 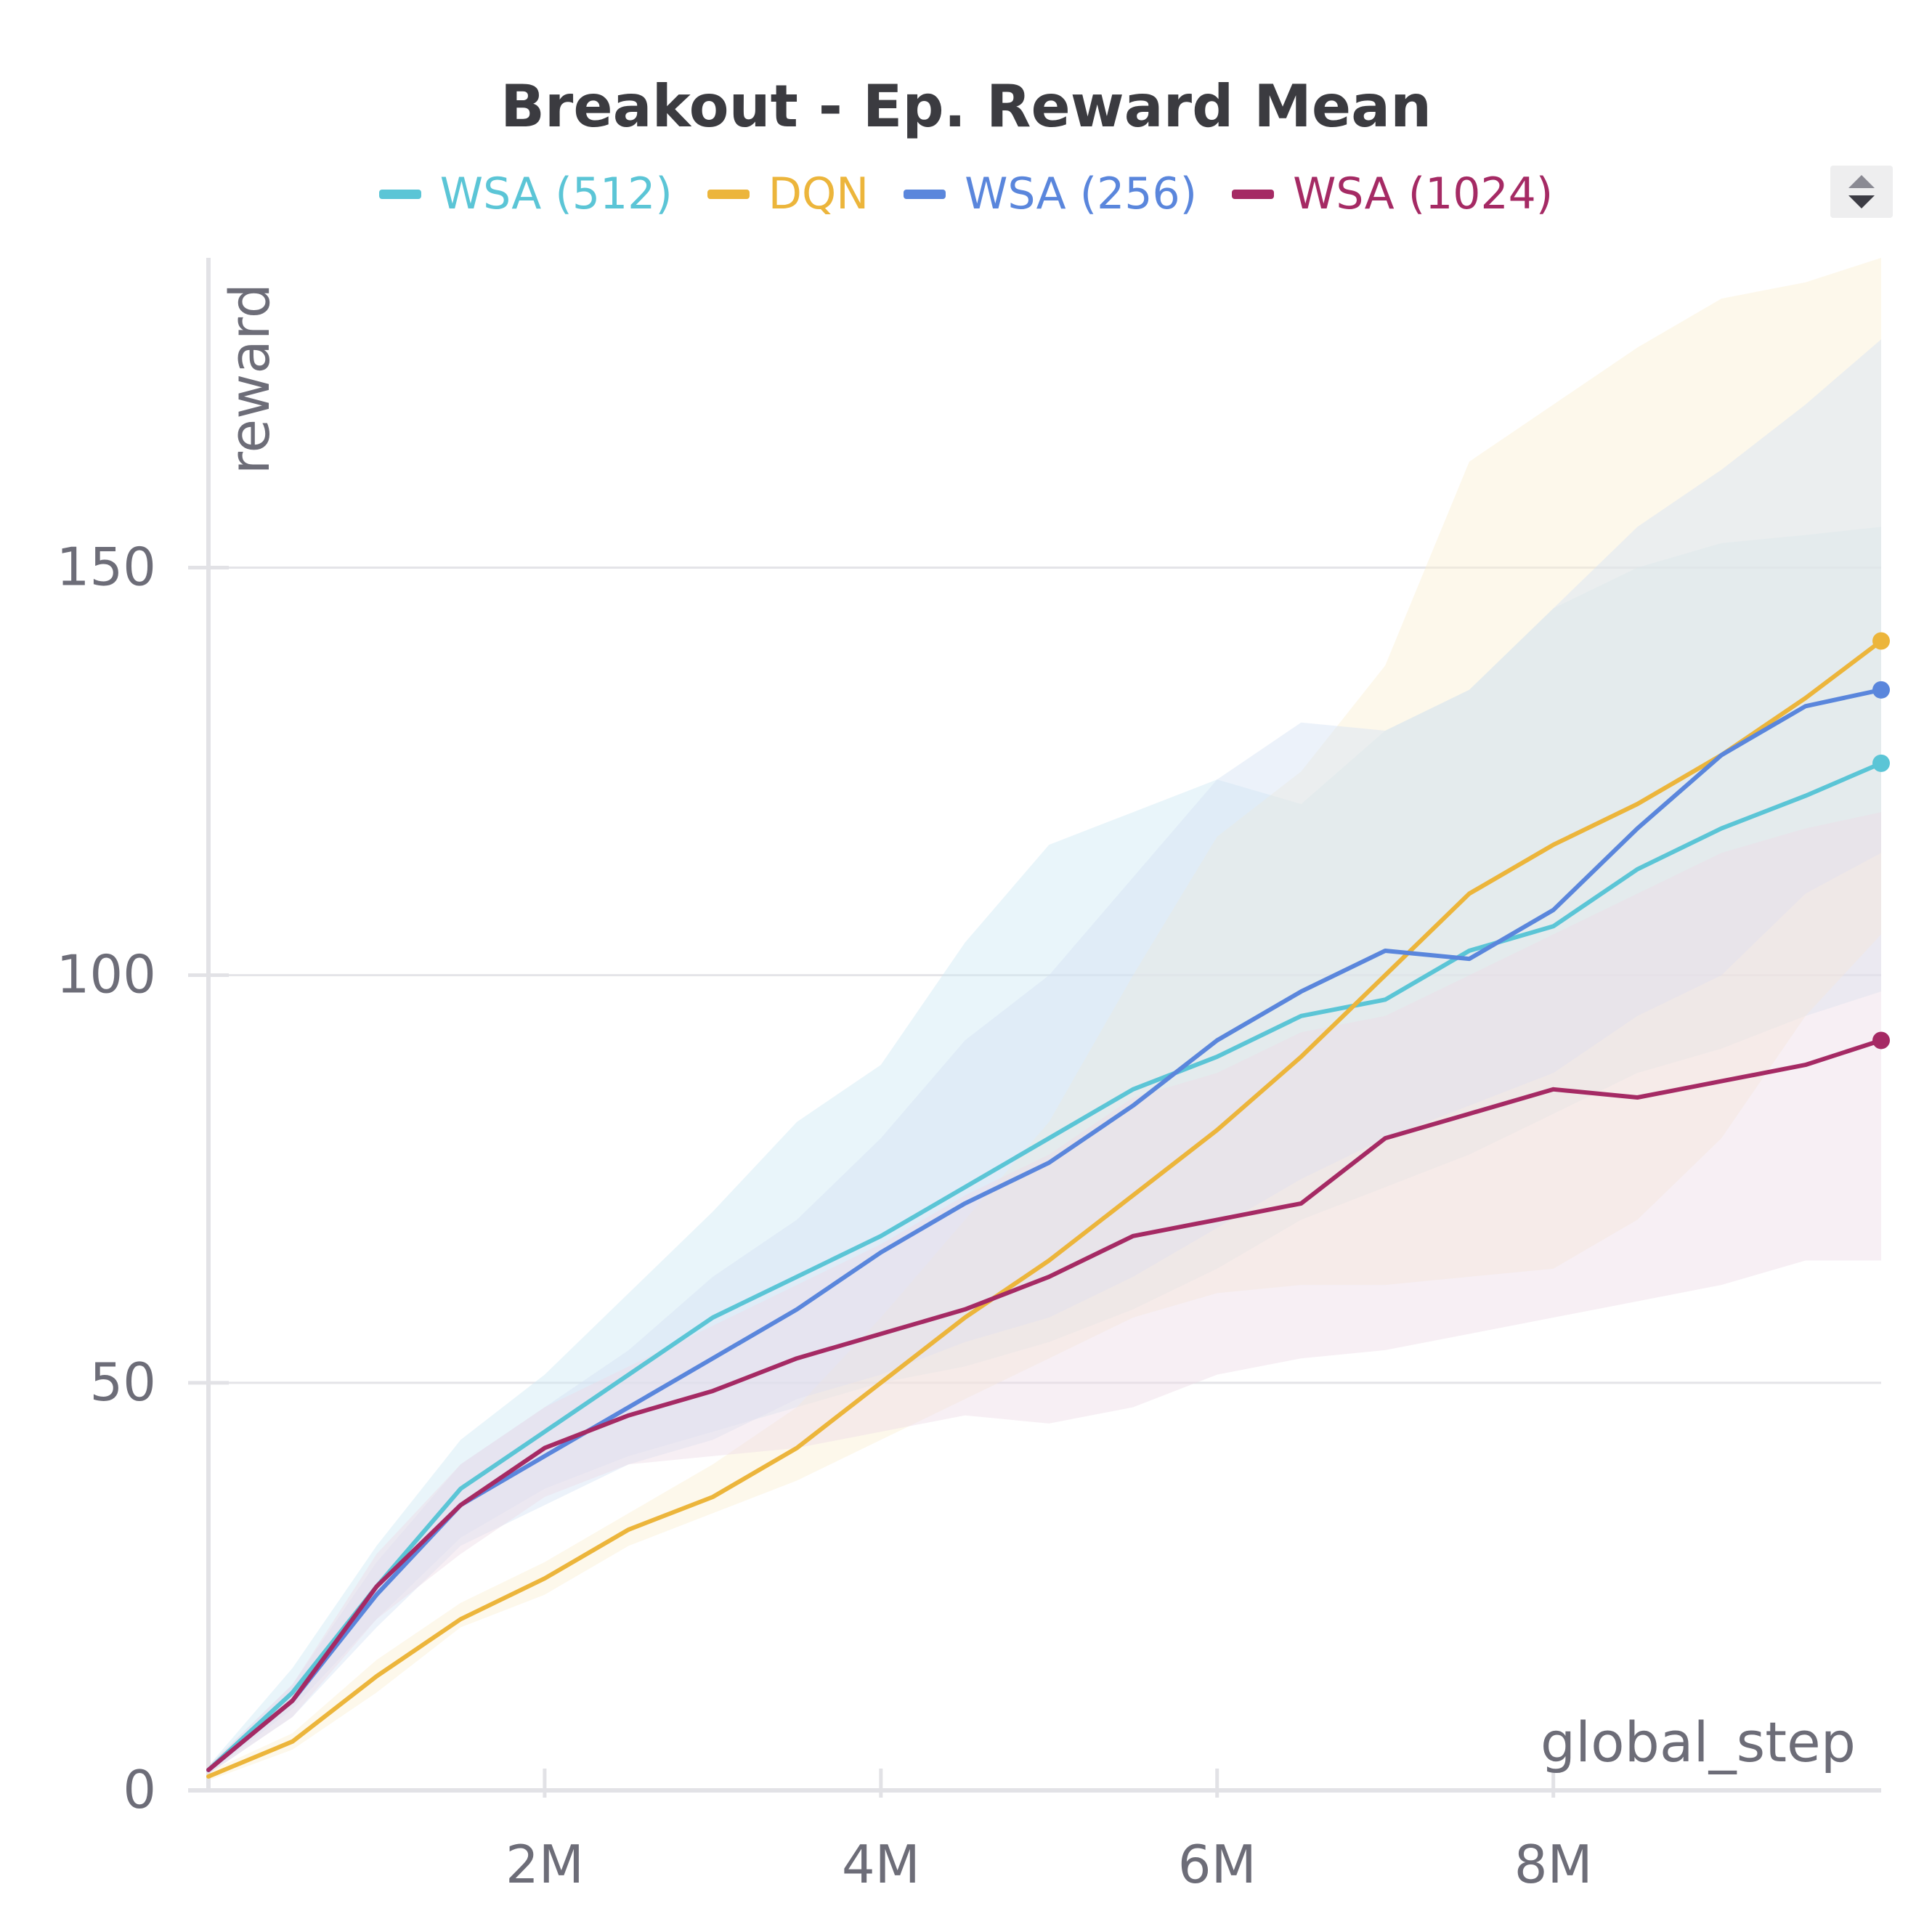 I want to click on y-tick-label: 150, so click(x=106, y=566).